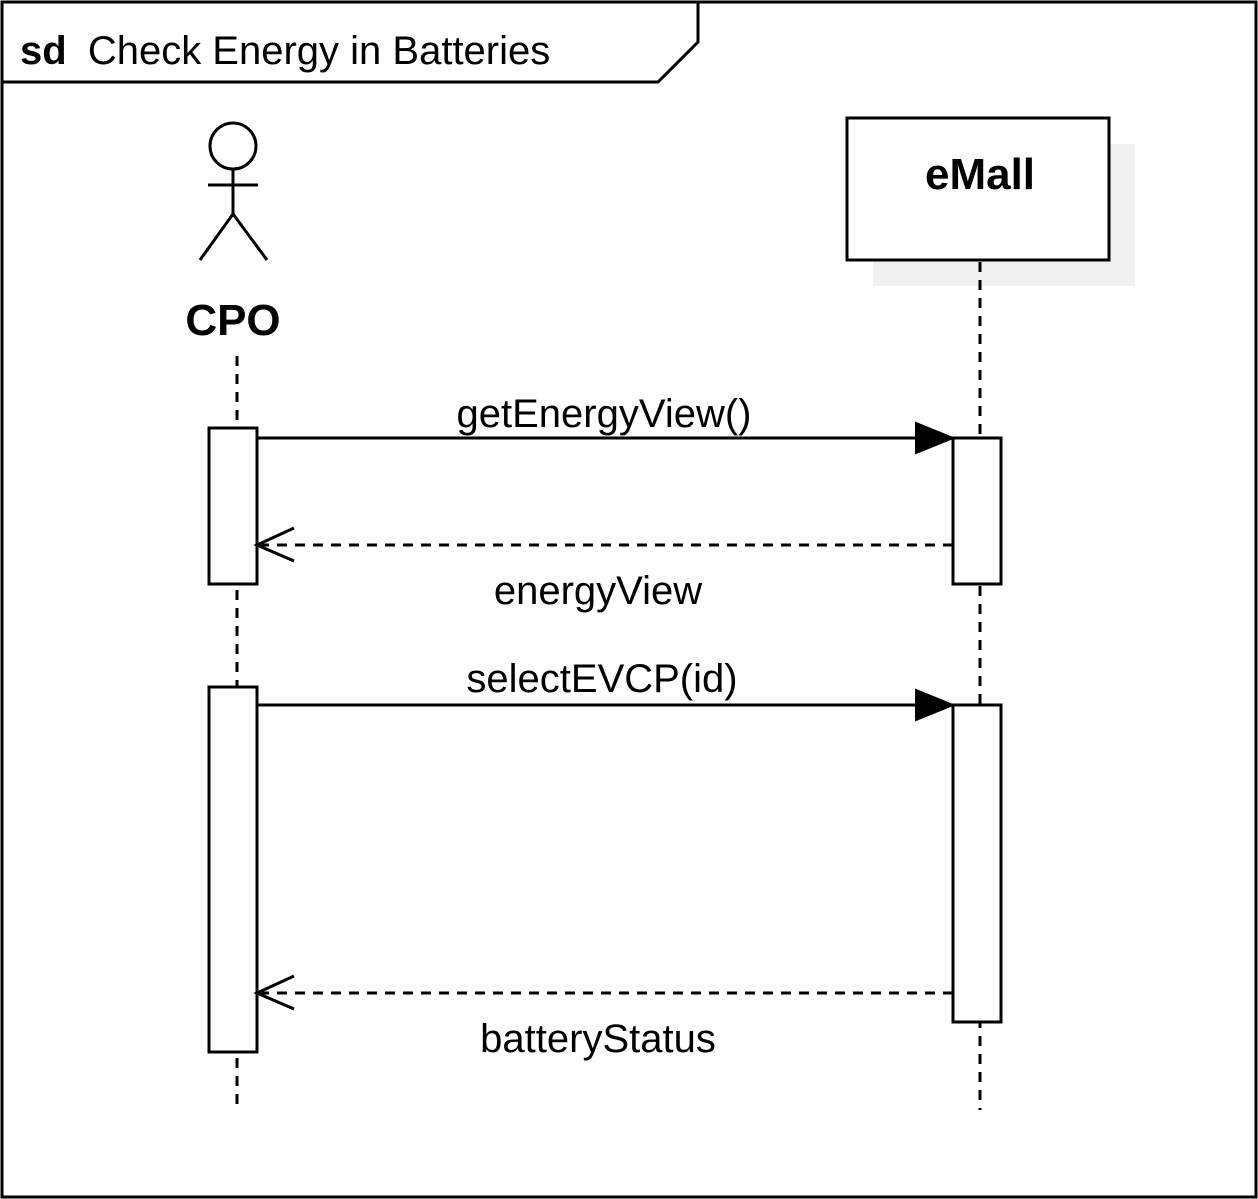 The width and height of the screenshot is (1258, 1199). I want to click on stick-figure-icon, so click(233, 191).